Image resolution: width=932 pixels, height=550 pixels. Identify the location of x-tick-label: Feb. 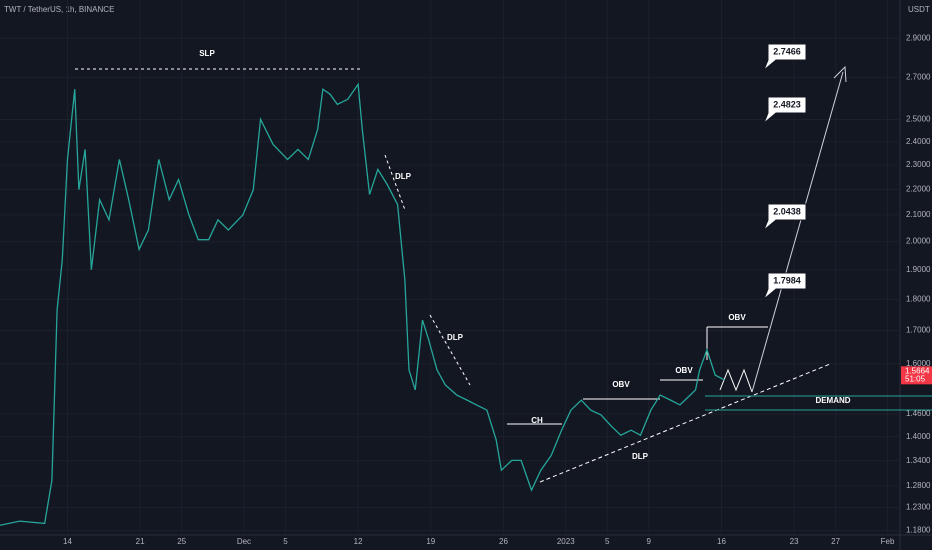
(888, 541).